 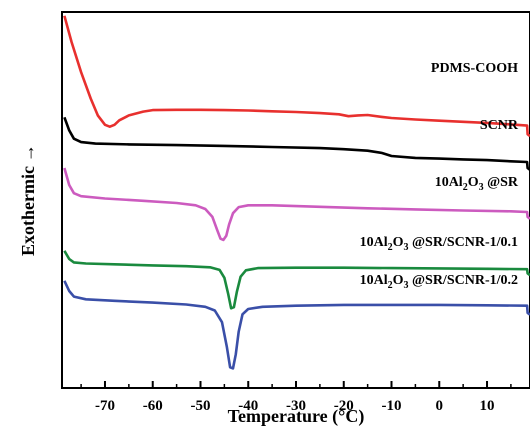 I want to click on series-label-scnr: SCNR, so click(x=499, y=125).